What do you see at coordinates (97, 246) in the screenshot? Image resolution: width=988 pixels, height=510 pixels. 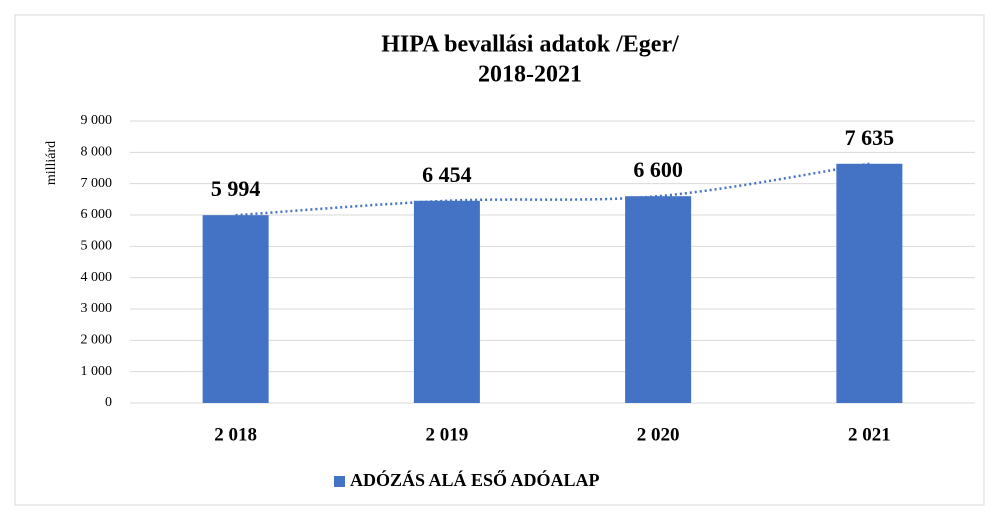 I see `y-tick-label: 5 000` at bounding box center [97, 246].